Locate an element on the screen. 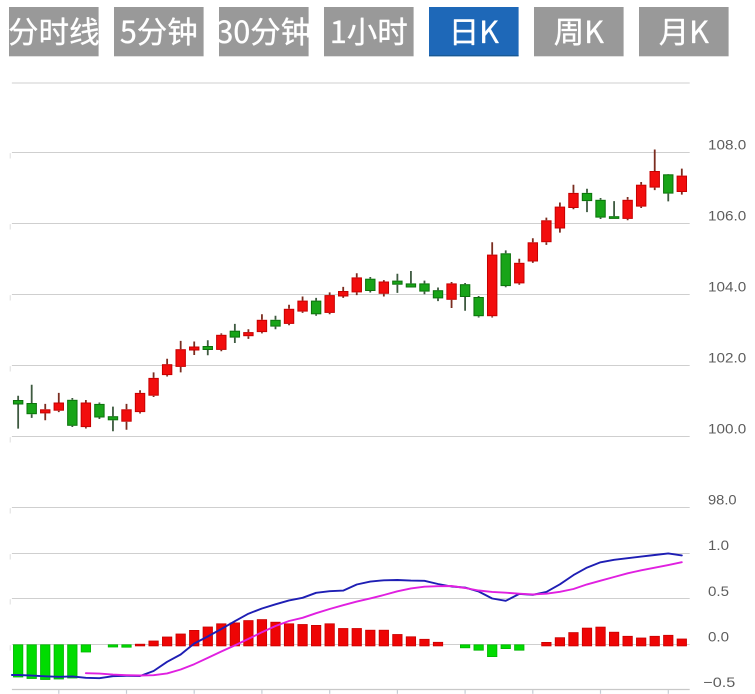 This screenshot has height=694, width=755. svg-text: 0.5 is located at coordinates (718, 591).